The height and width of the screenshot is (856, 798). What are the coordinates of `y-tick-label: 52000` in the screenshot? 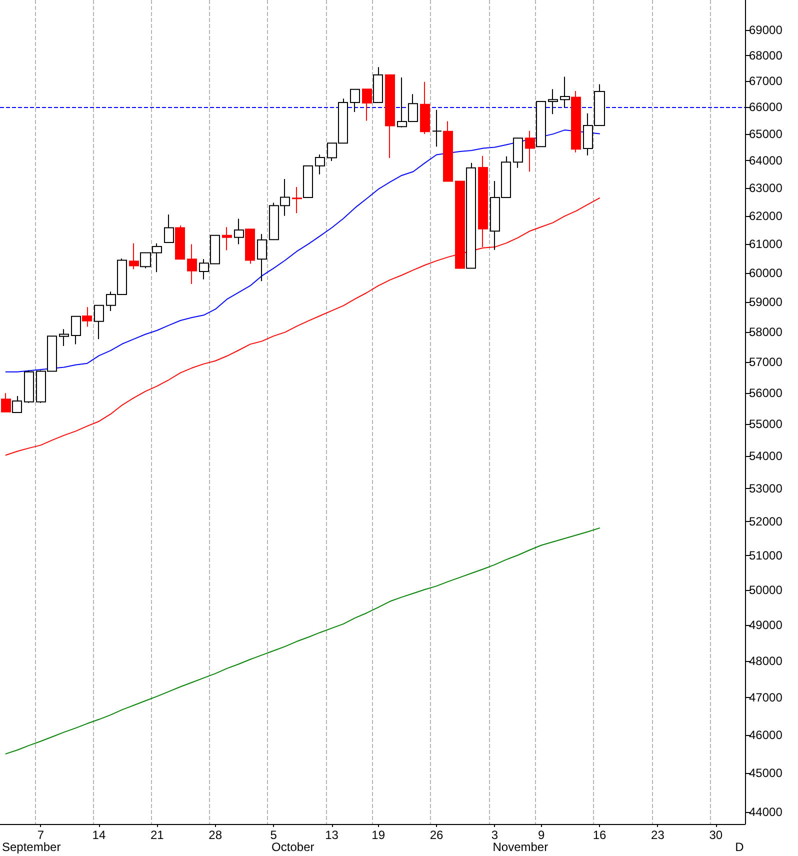 It's located at (766, 521).